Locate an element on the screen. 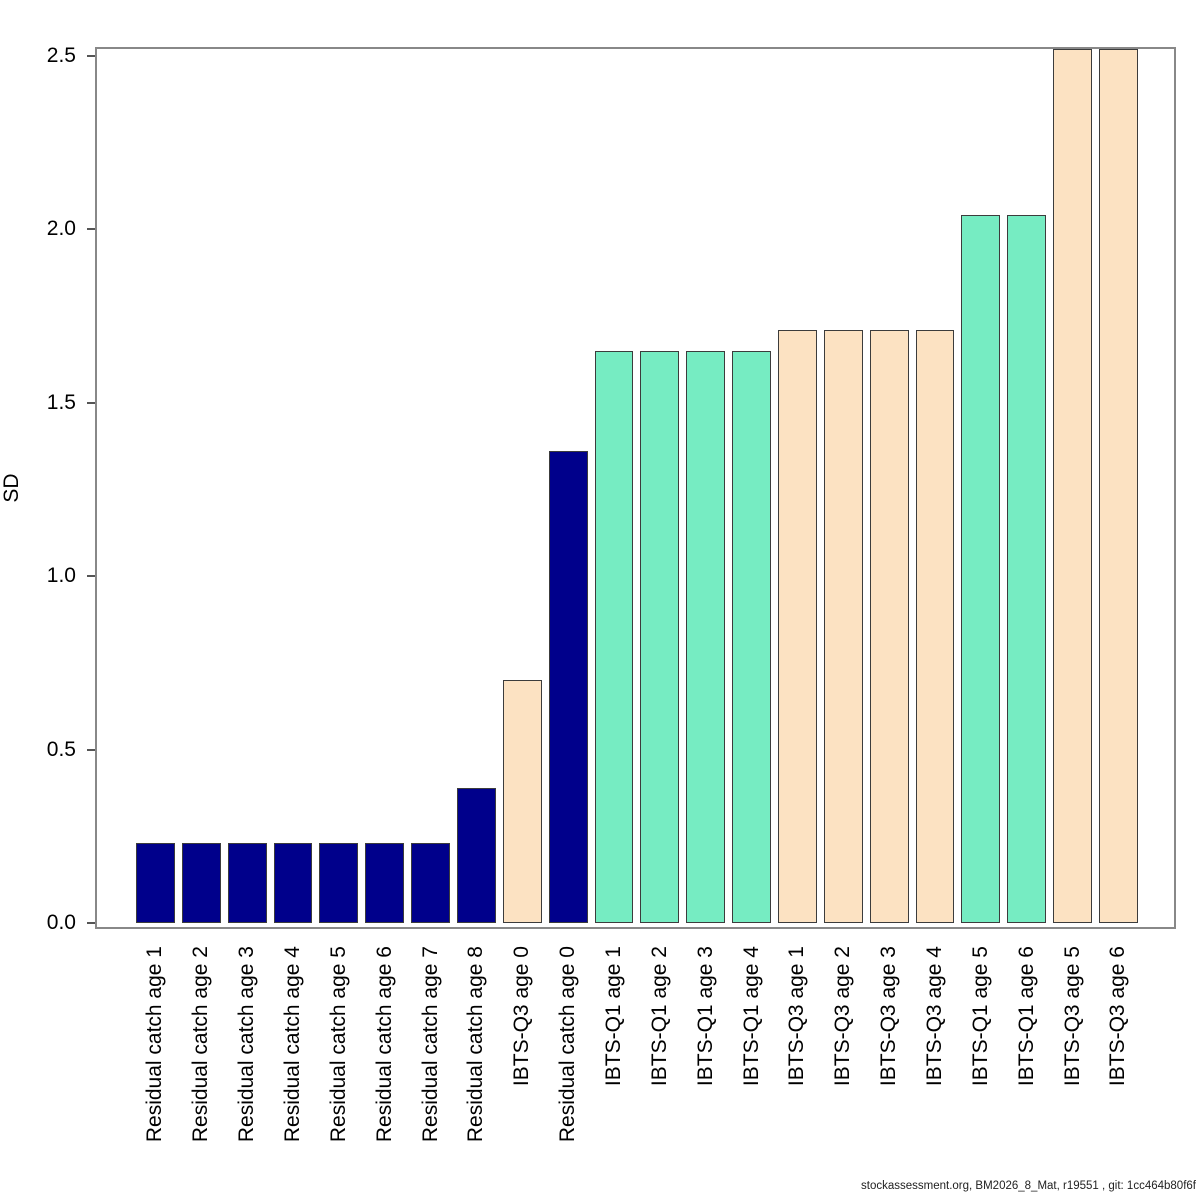  x-axis-tick-label: IBTS-Q3 age 3 is located at coordinates (889, 1016).